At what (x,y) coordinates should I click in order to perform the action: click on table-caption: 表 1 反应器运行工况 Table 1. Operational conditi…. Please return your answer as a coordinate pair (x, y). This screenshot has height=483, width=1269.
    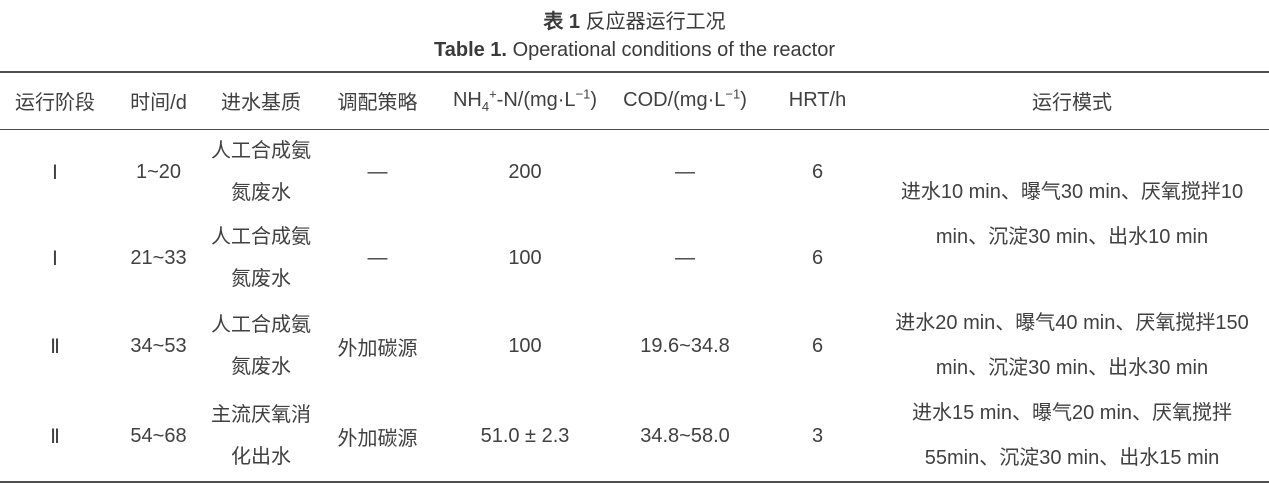
    Looking at the image, I should click on (634, 32).